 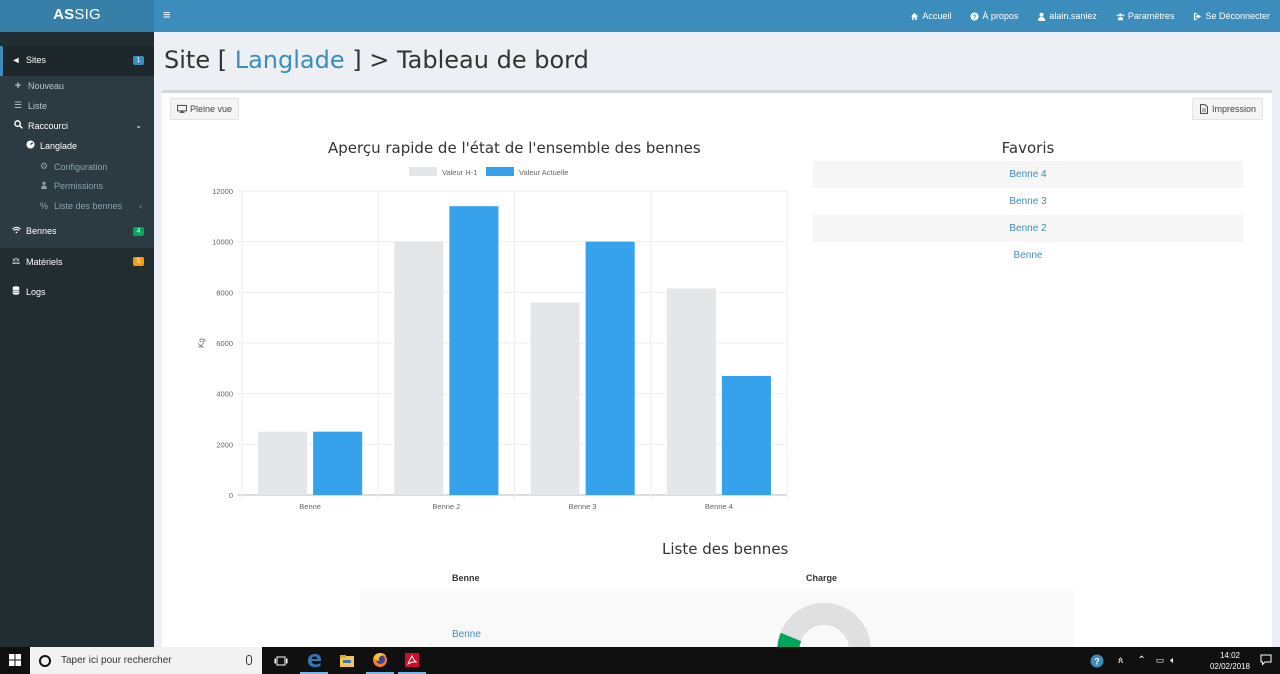 What do you see at coordinates (1028, 228) in the screenshot?
I see `favoris-item: Benne 2` at bounding box center [1028, 228].